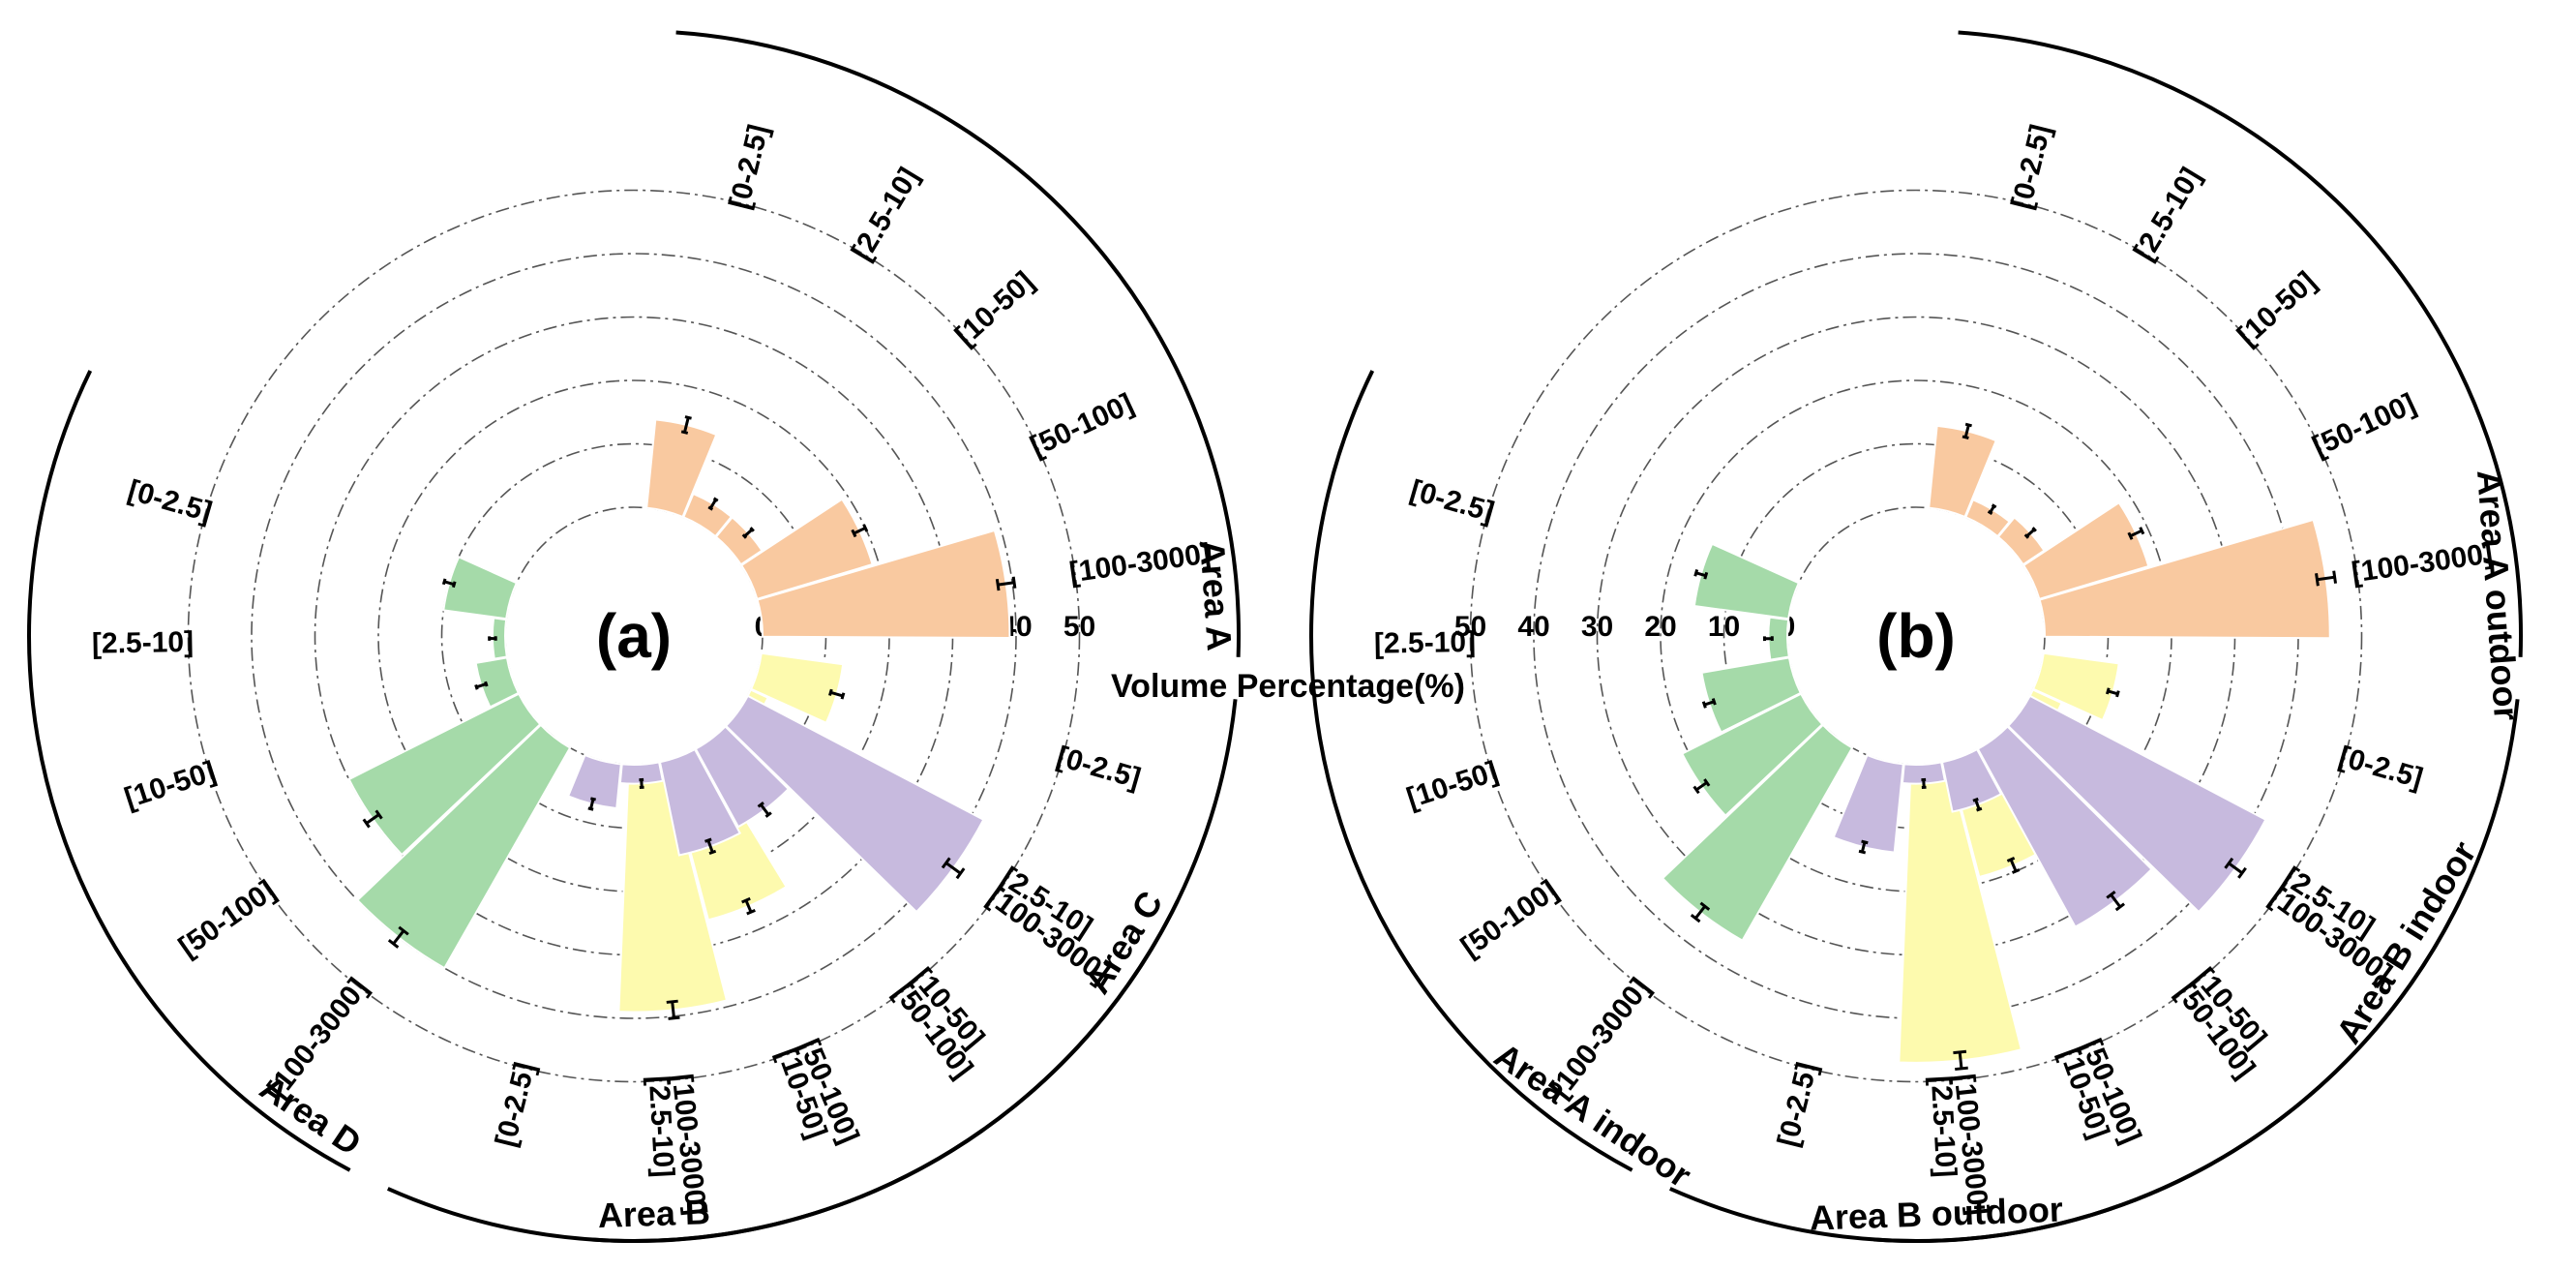  What do you see at coordinates (1936, 1214) in the screenshot?
I see `area-label: Area B outdoor` at bounding box center [1936, 1214].